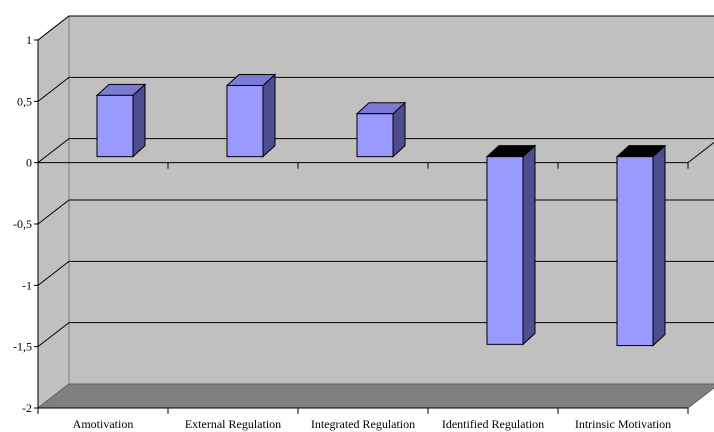  What do you see at coordinates (22, 347) in the screenshot?
I see `y-tick-label: -1,5` at bounding box center [22, 347].